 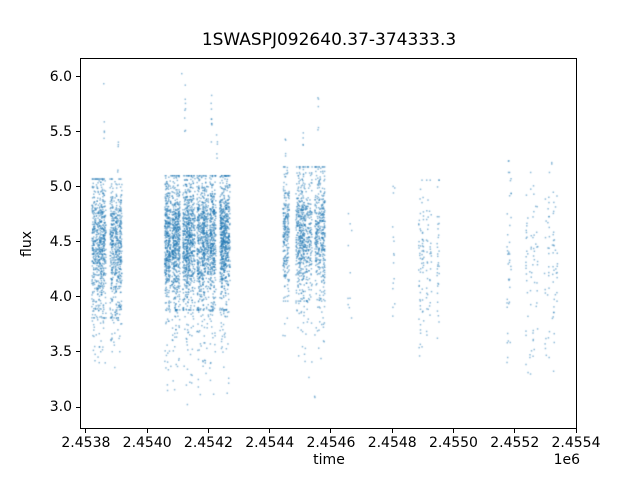 I want to click on x-tick-label: 2.4548, so click(x=392, y=443).